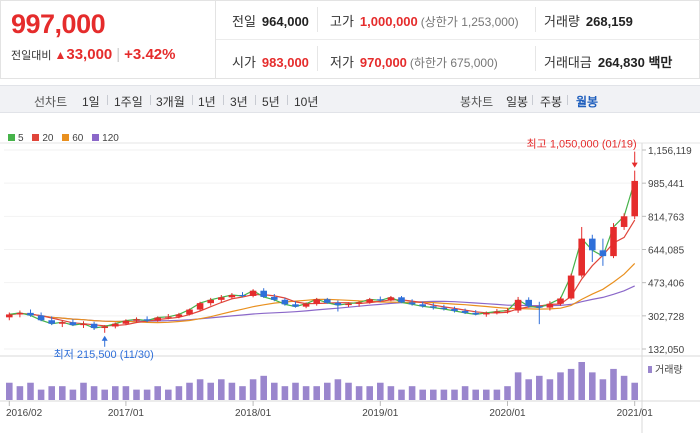  What do you see at coordinates (270, 62) in the screenshot?
I see `open-price: 시가 983,000` at bounding box center [270, 62].